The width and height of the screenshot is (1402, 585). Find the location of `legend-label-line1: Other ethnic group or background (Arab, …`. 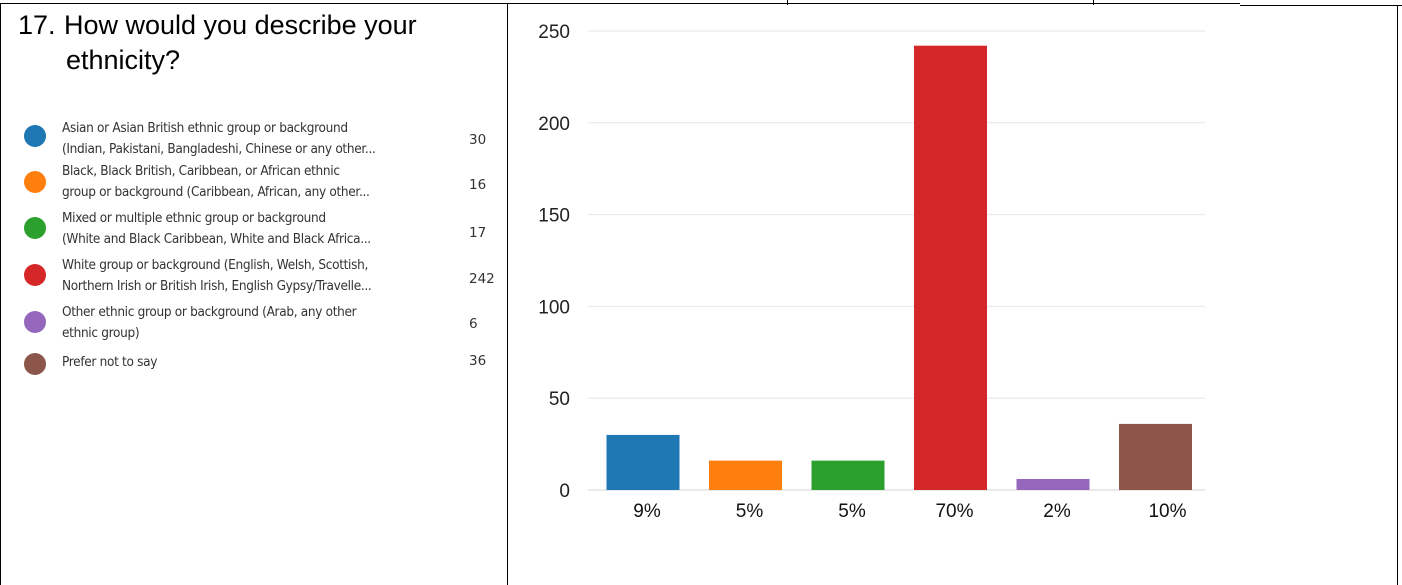

legend-label-line1: Other ethnic group or background (Arab, … is located at coordinates (209, 312).